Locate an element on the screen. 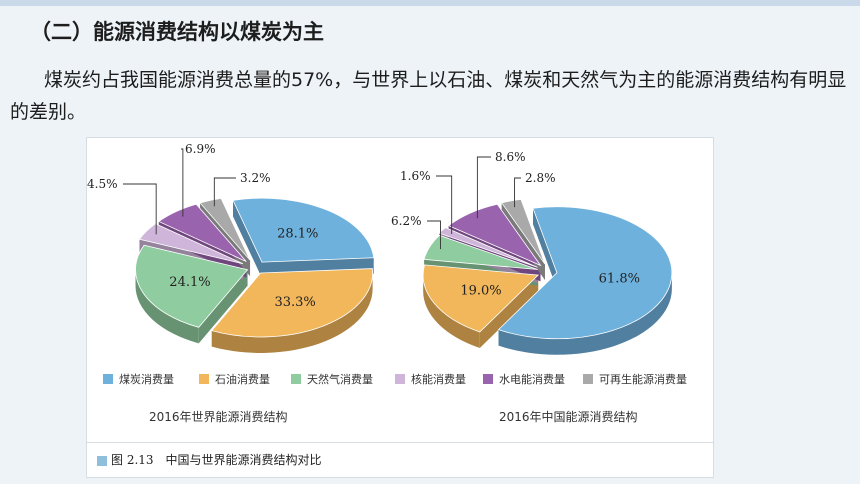 This screenshot has height=484, width=860. top-accent-bar is located at coordinates (430, 3).